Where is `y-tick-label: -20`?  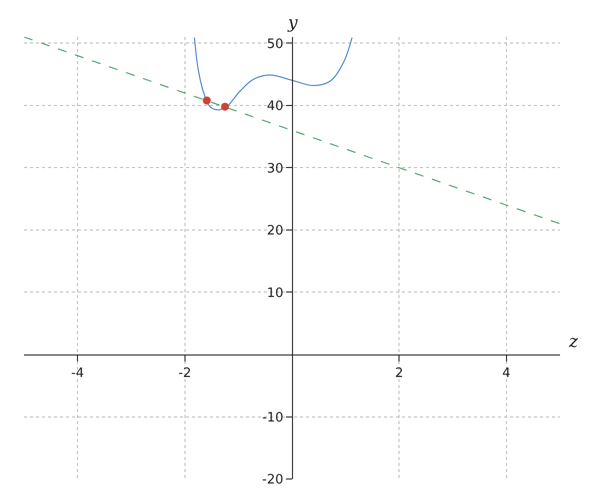
y-tick-label: -20 is located at coordinates (273, 480).